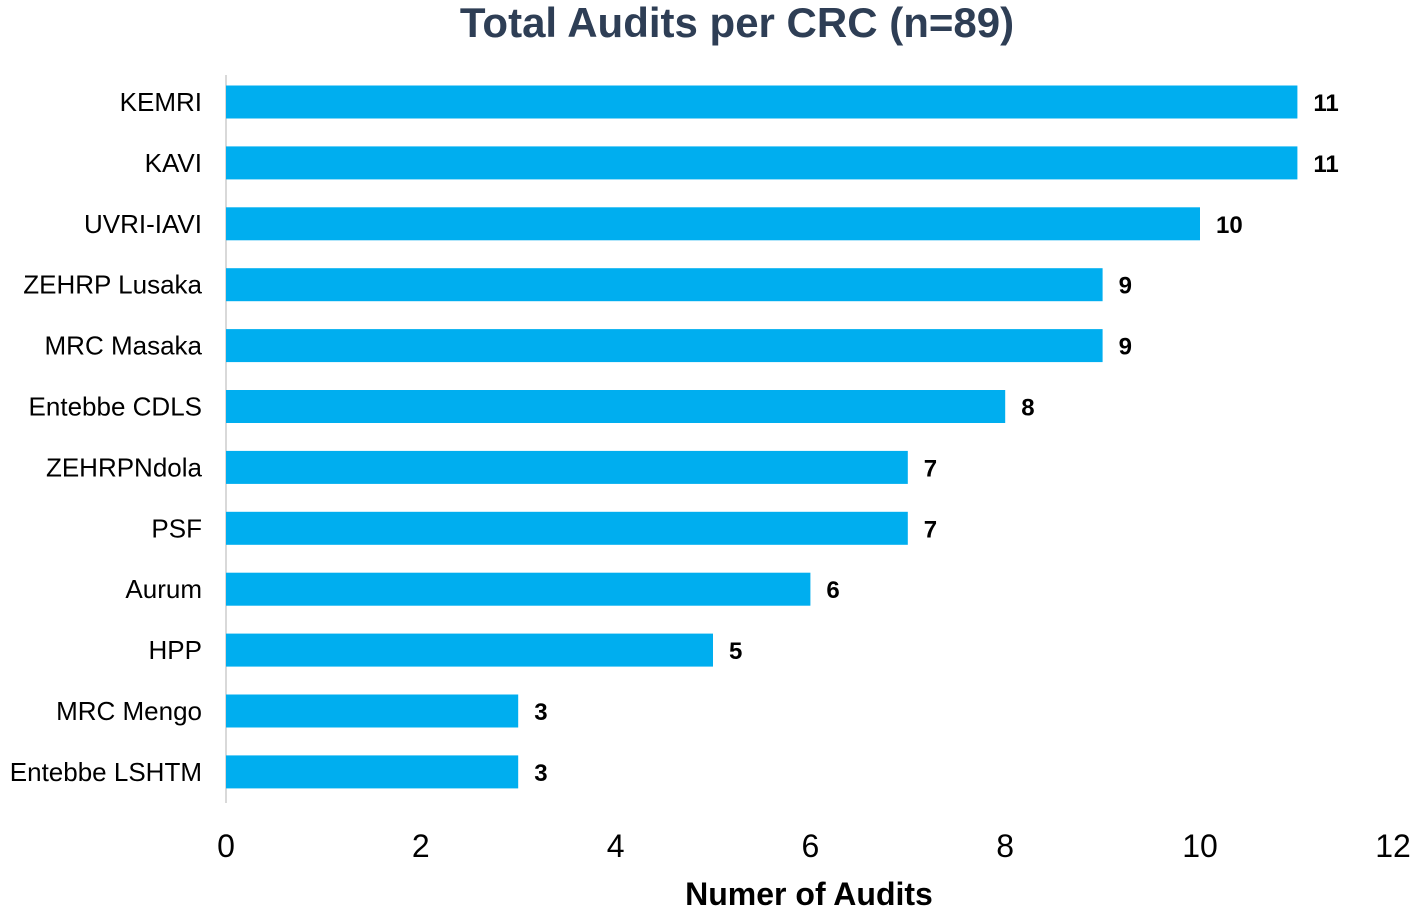 Image resolution: width=1417 pixels, height=913 pixels. I want to click on x-tick-labels: 0 2 4 6 8 10 12, so click(814, 846).